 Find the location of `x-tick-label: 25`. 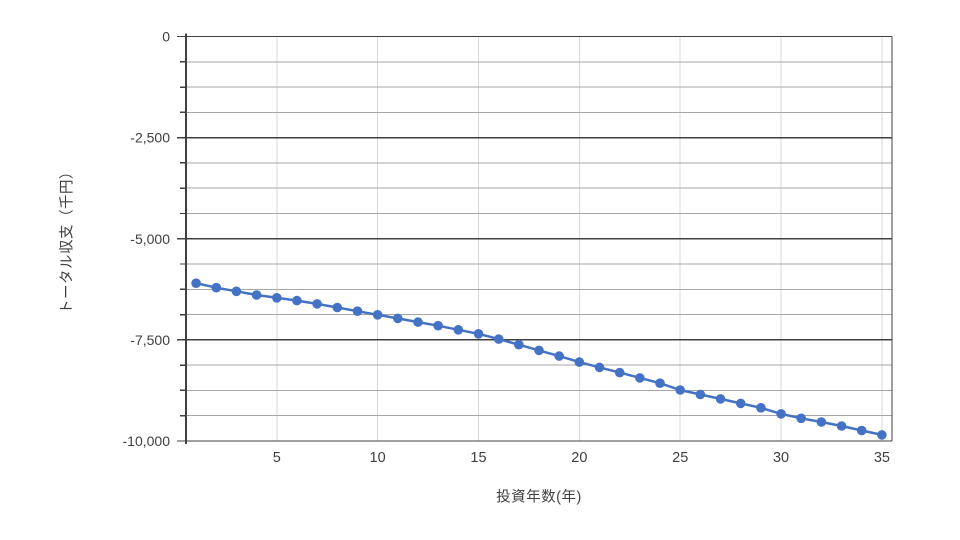

x-tick-label: 25 is located at coordinates (680, 458).